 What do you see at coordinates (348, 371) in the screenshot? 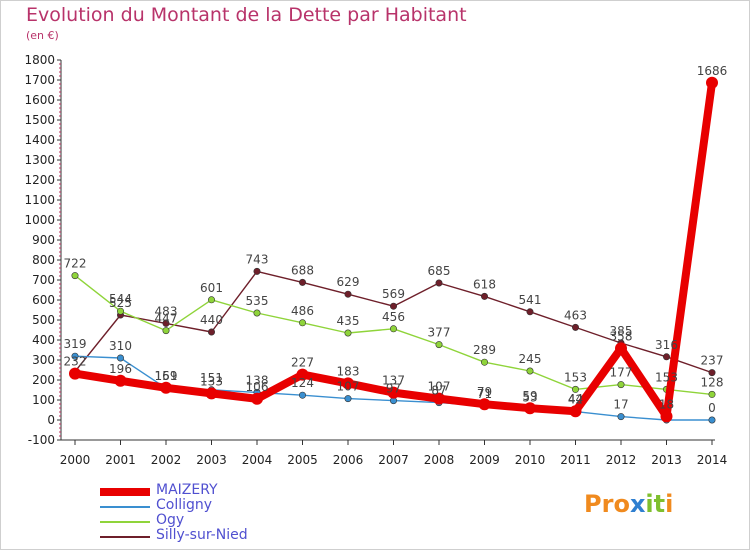
I see `data-label-maizery: 183` at bounding box center [348, 371].